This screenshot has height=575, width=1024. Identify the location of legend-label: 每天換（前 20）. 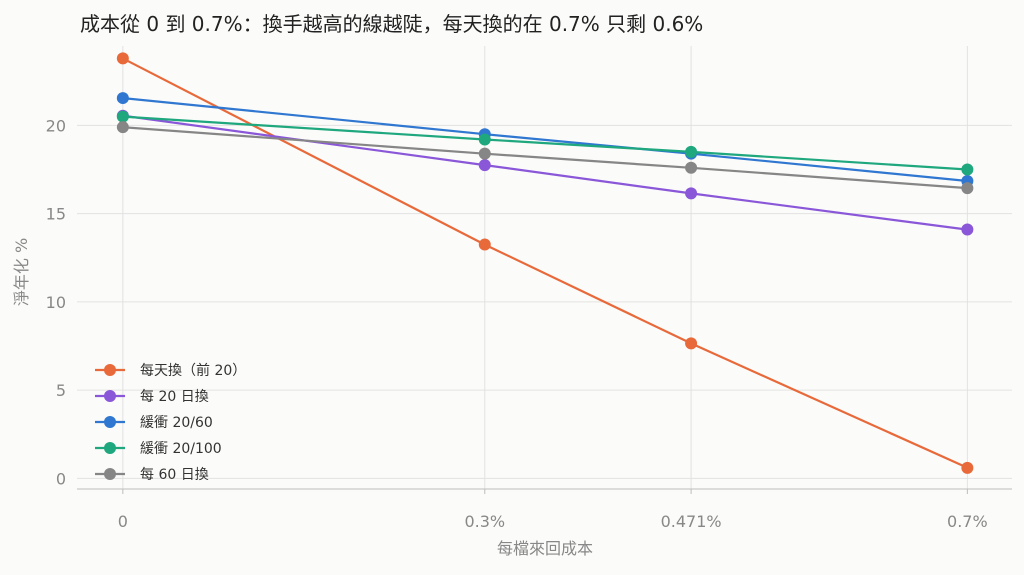
(193, 370).